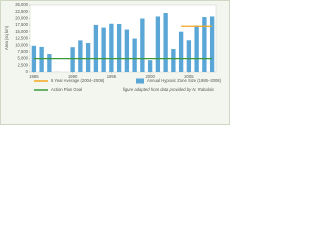 The image size is (320, 240). I want to click on y-tick-label: 15,000, so click(21, 31).